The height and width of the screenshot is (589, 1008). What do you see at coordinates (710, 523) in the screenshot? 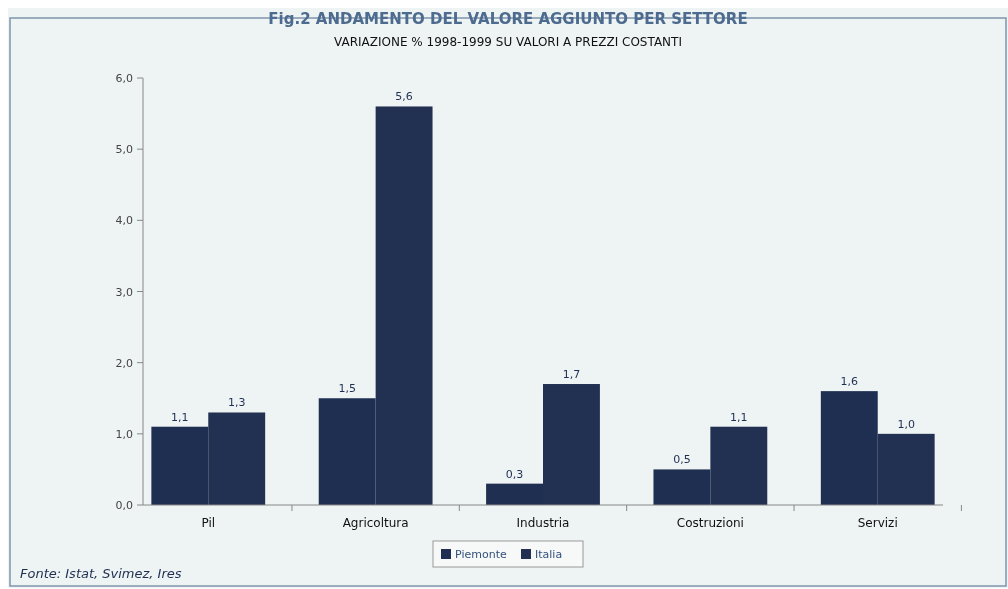
I see `x-tick-label: Costruzioni` at bounding box center [710, 523].